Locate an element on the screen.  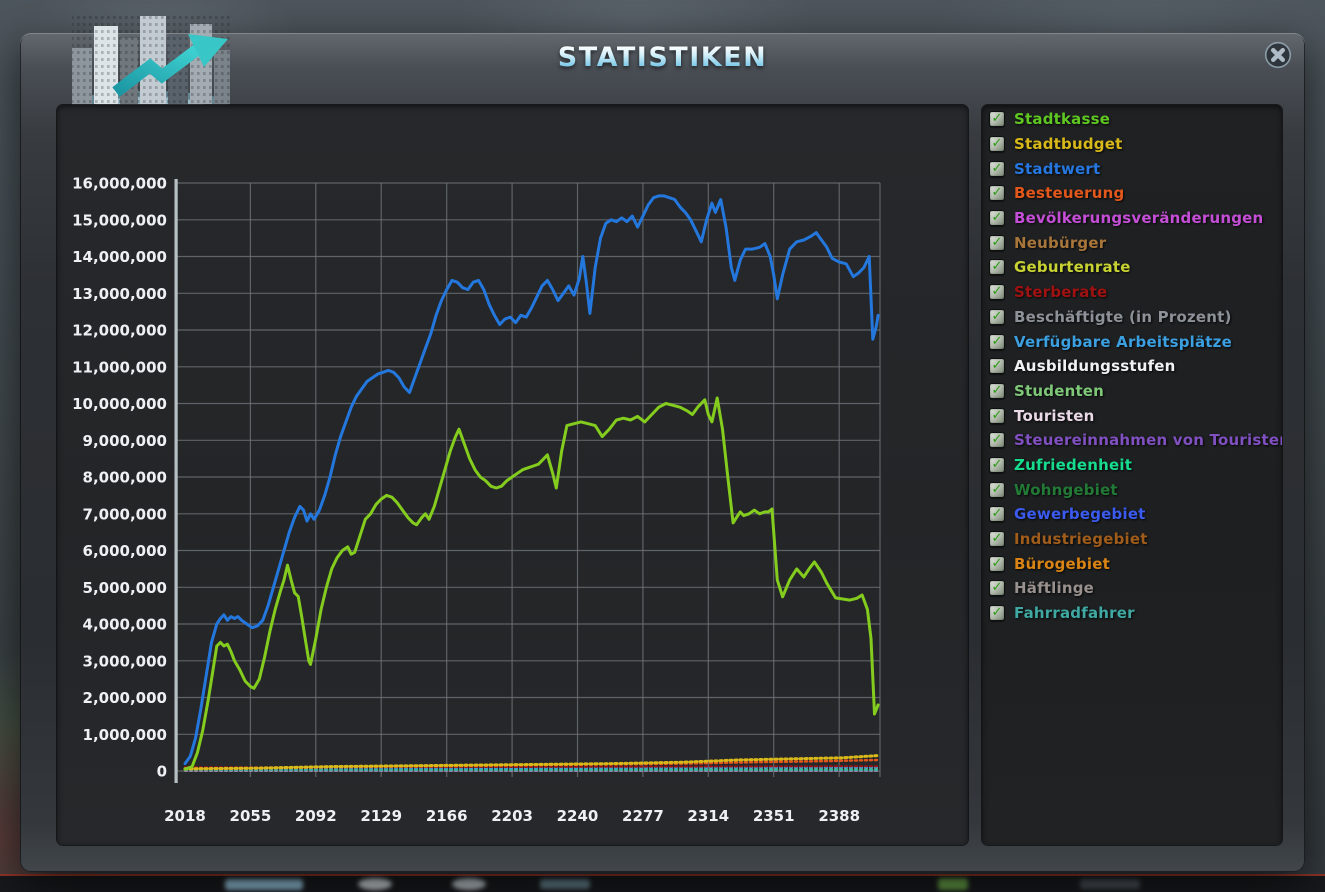
legend-label: Zufriedenheit is located at coordinates (1073, 464).